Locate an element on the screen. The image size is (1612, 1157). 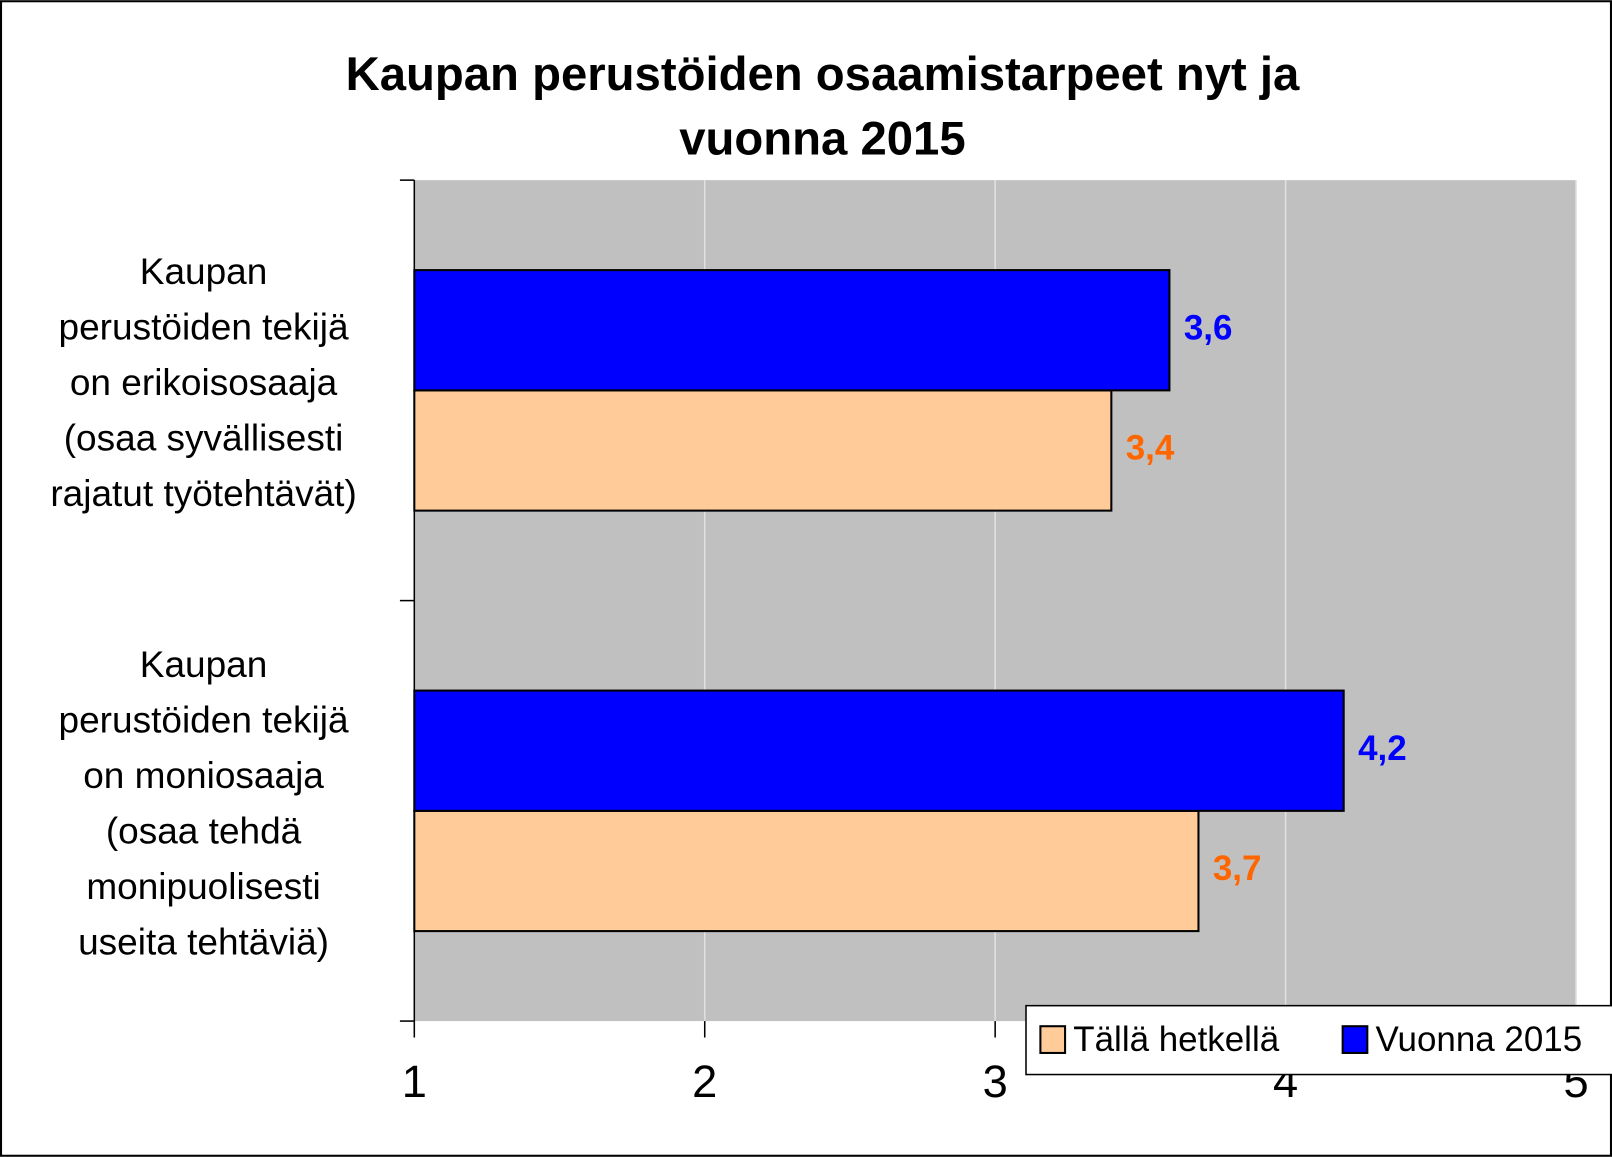
legend: Tällä hetkellä Vuonna 2015 is located at coordinates (1318, 1040).